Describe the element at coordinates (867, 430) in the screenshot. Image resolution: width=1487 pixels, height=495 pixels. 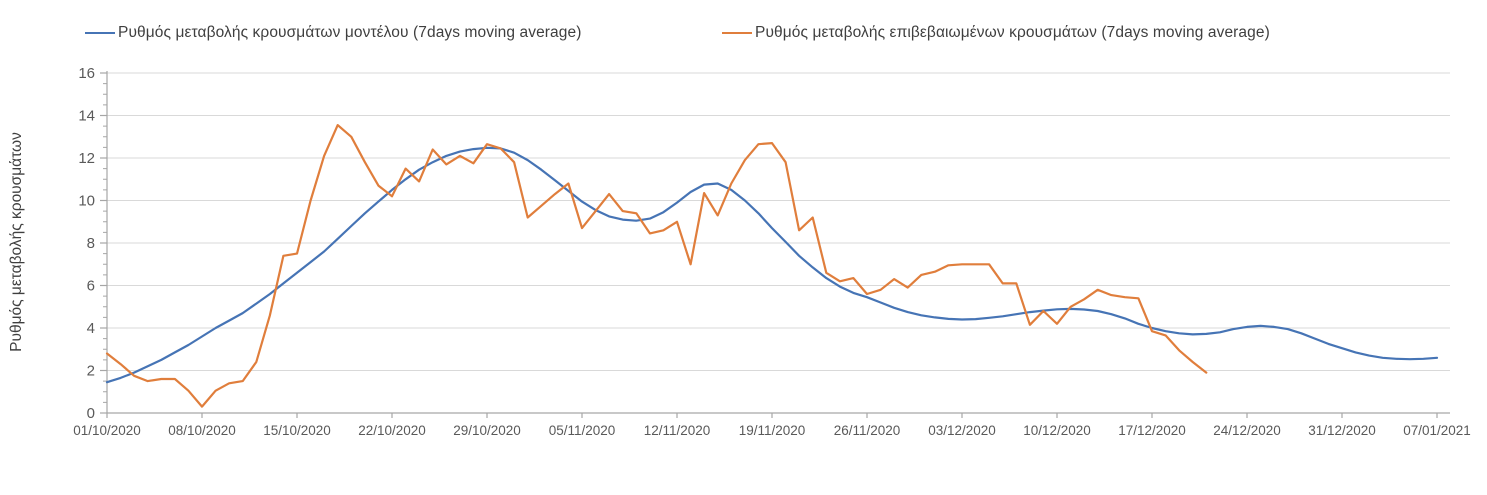
I see `x-tick-label: 26/11/2020` at that location.